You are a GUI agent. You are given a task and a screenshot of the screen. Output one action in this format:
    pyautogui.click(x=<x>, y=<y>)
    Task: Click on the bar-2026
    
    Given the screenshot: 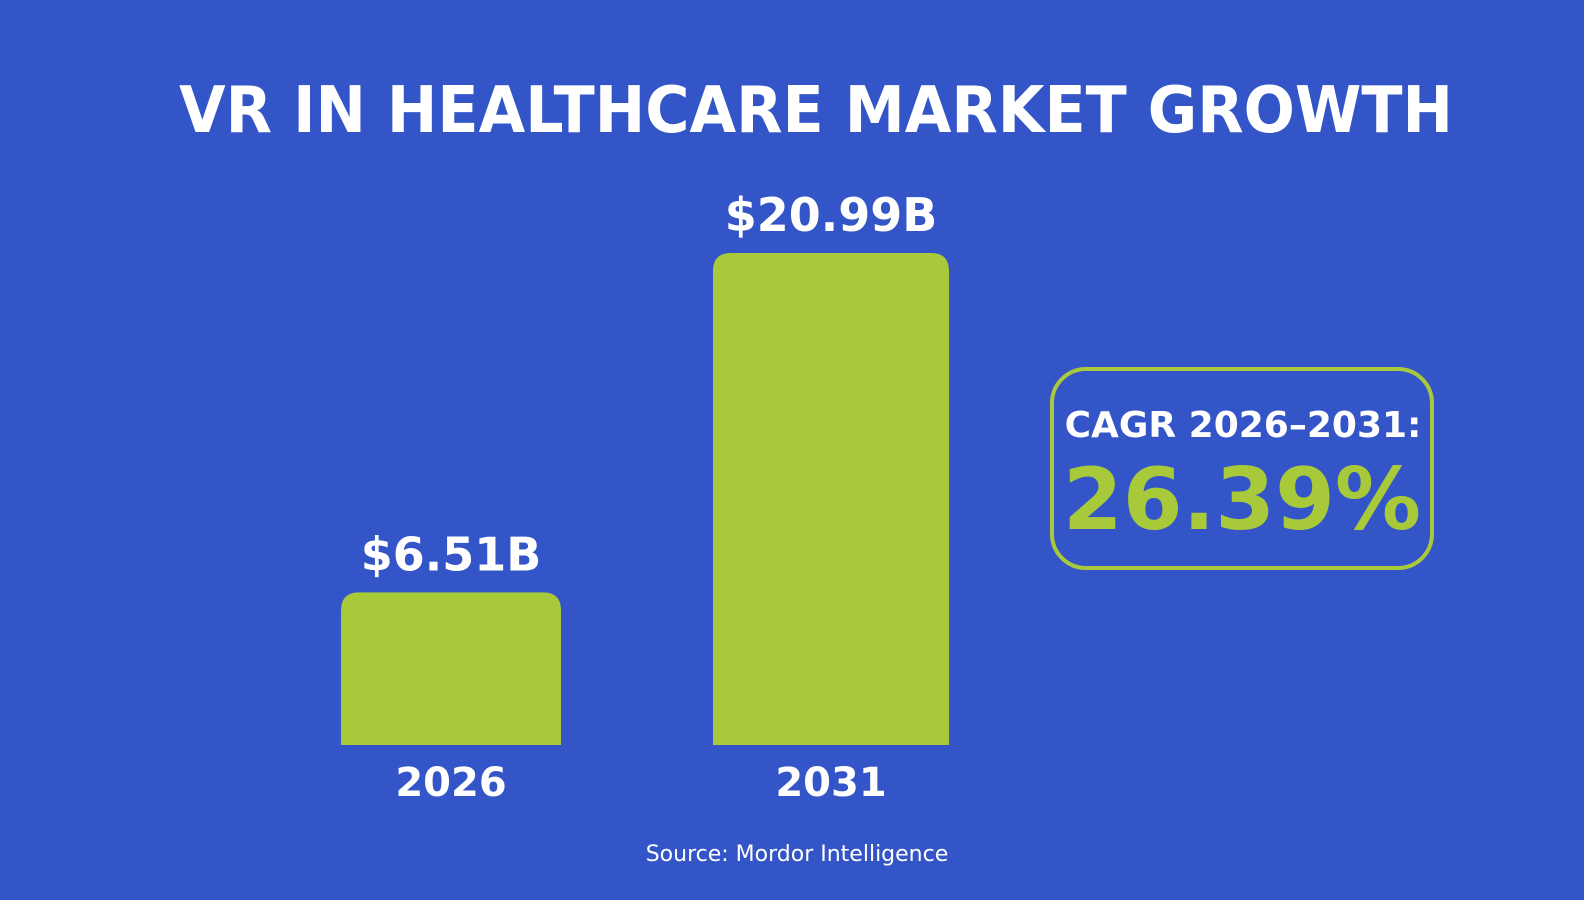 What is the action you would take?
    pyautogui.click(x=451, y=668)
    